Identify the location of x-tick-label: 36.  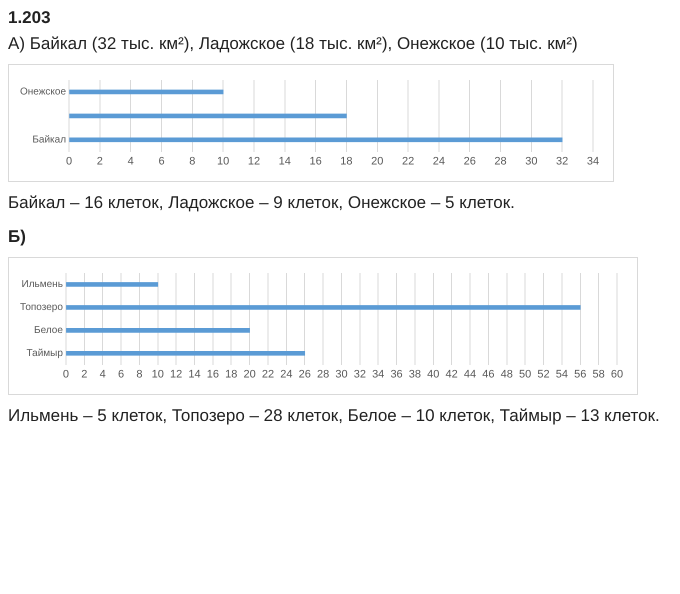
(396, 374).